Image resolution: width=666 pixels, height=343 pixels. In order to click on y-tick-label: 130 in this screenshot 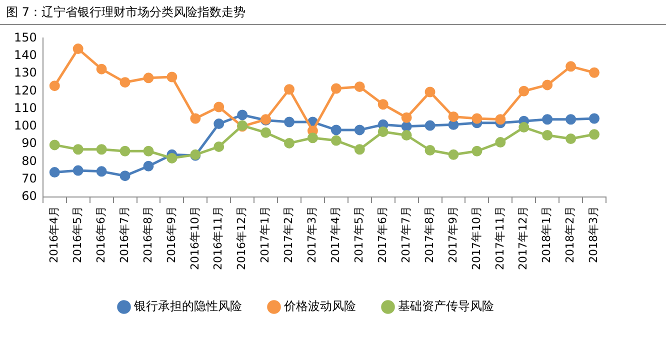, I will do `click(25, 73)`.